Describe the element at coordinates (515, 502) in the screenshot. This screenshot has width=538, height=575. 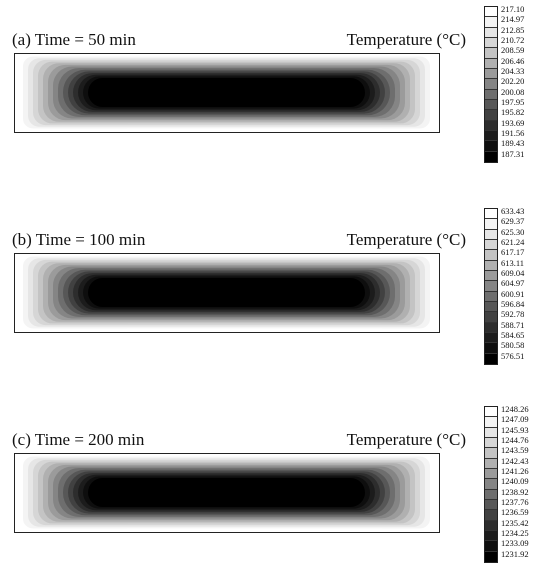
I see `colorbar-tick-label: 1237.76` at that location.